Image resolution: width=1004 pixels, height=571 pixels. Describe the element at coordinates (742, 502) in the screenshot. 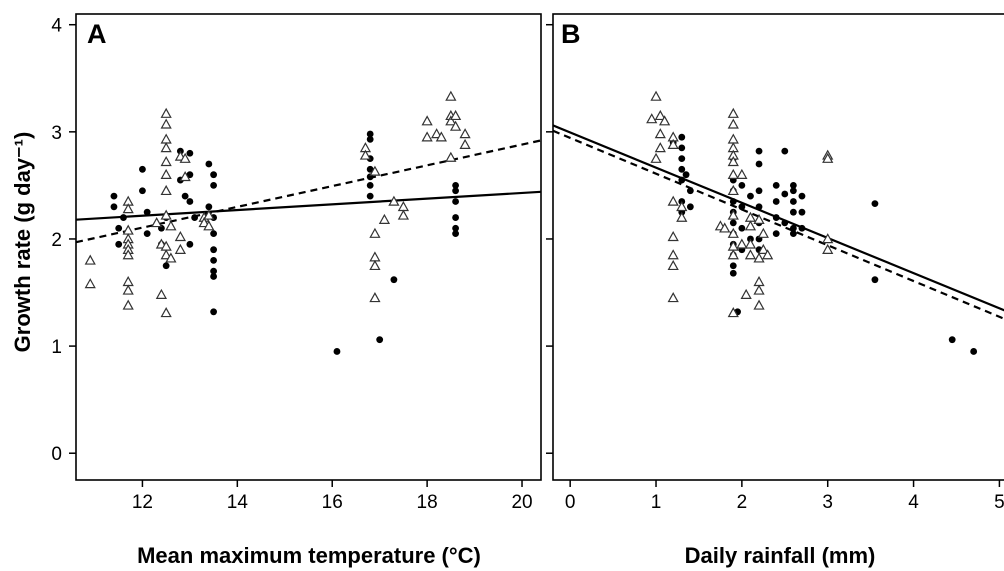

I see `panel-b-x-tick-label: 2` at that location.